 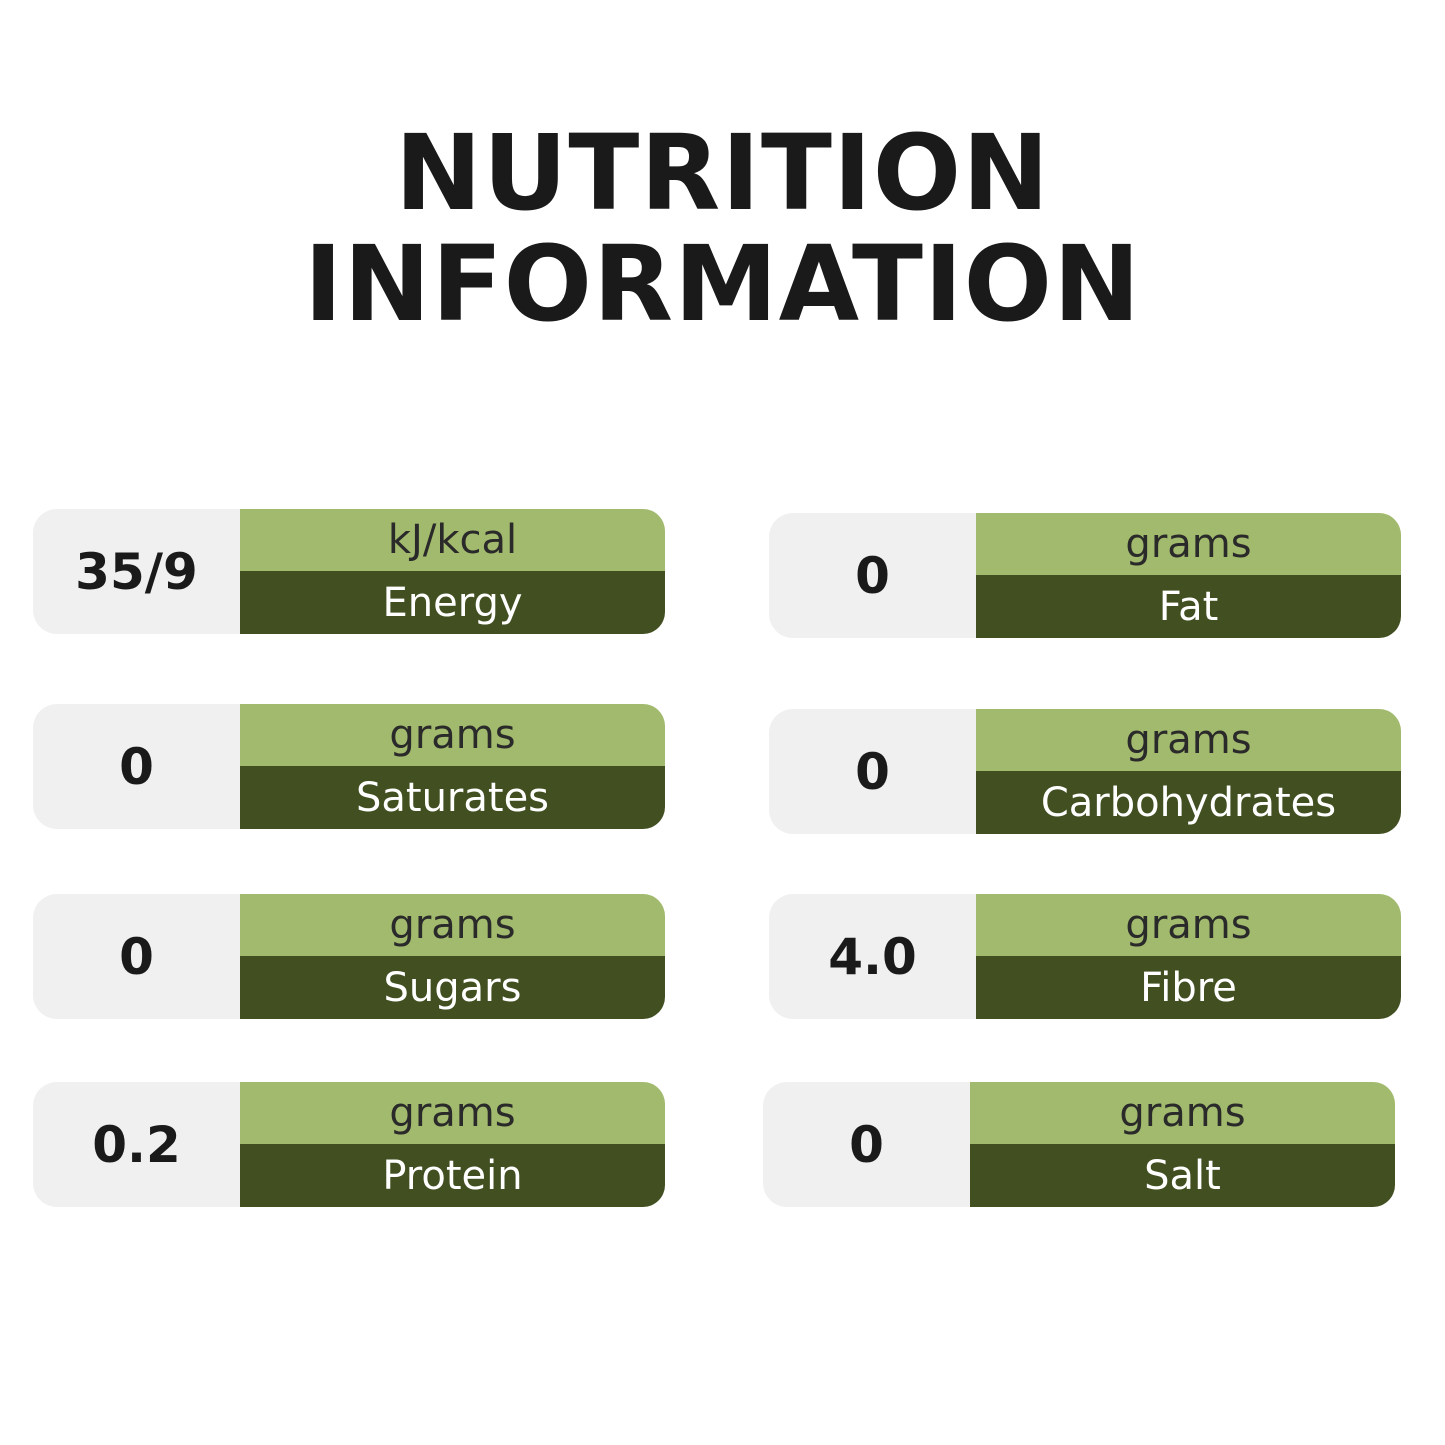 I want to click on nutrition-card-saturates: 0 grams Saturates, so click(x=349, y=766).